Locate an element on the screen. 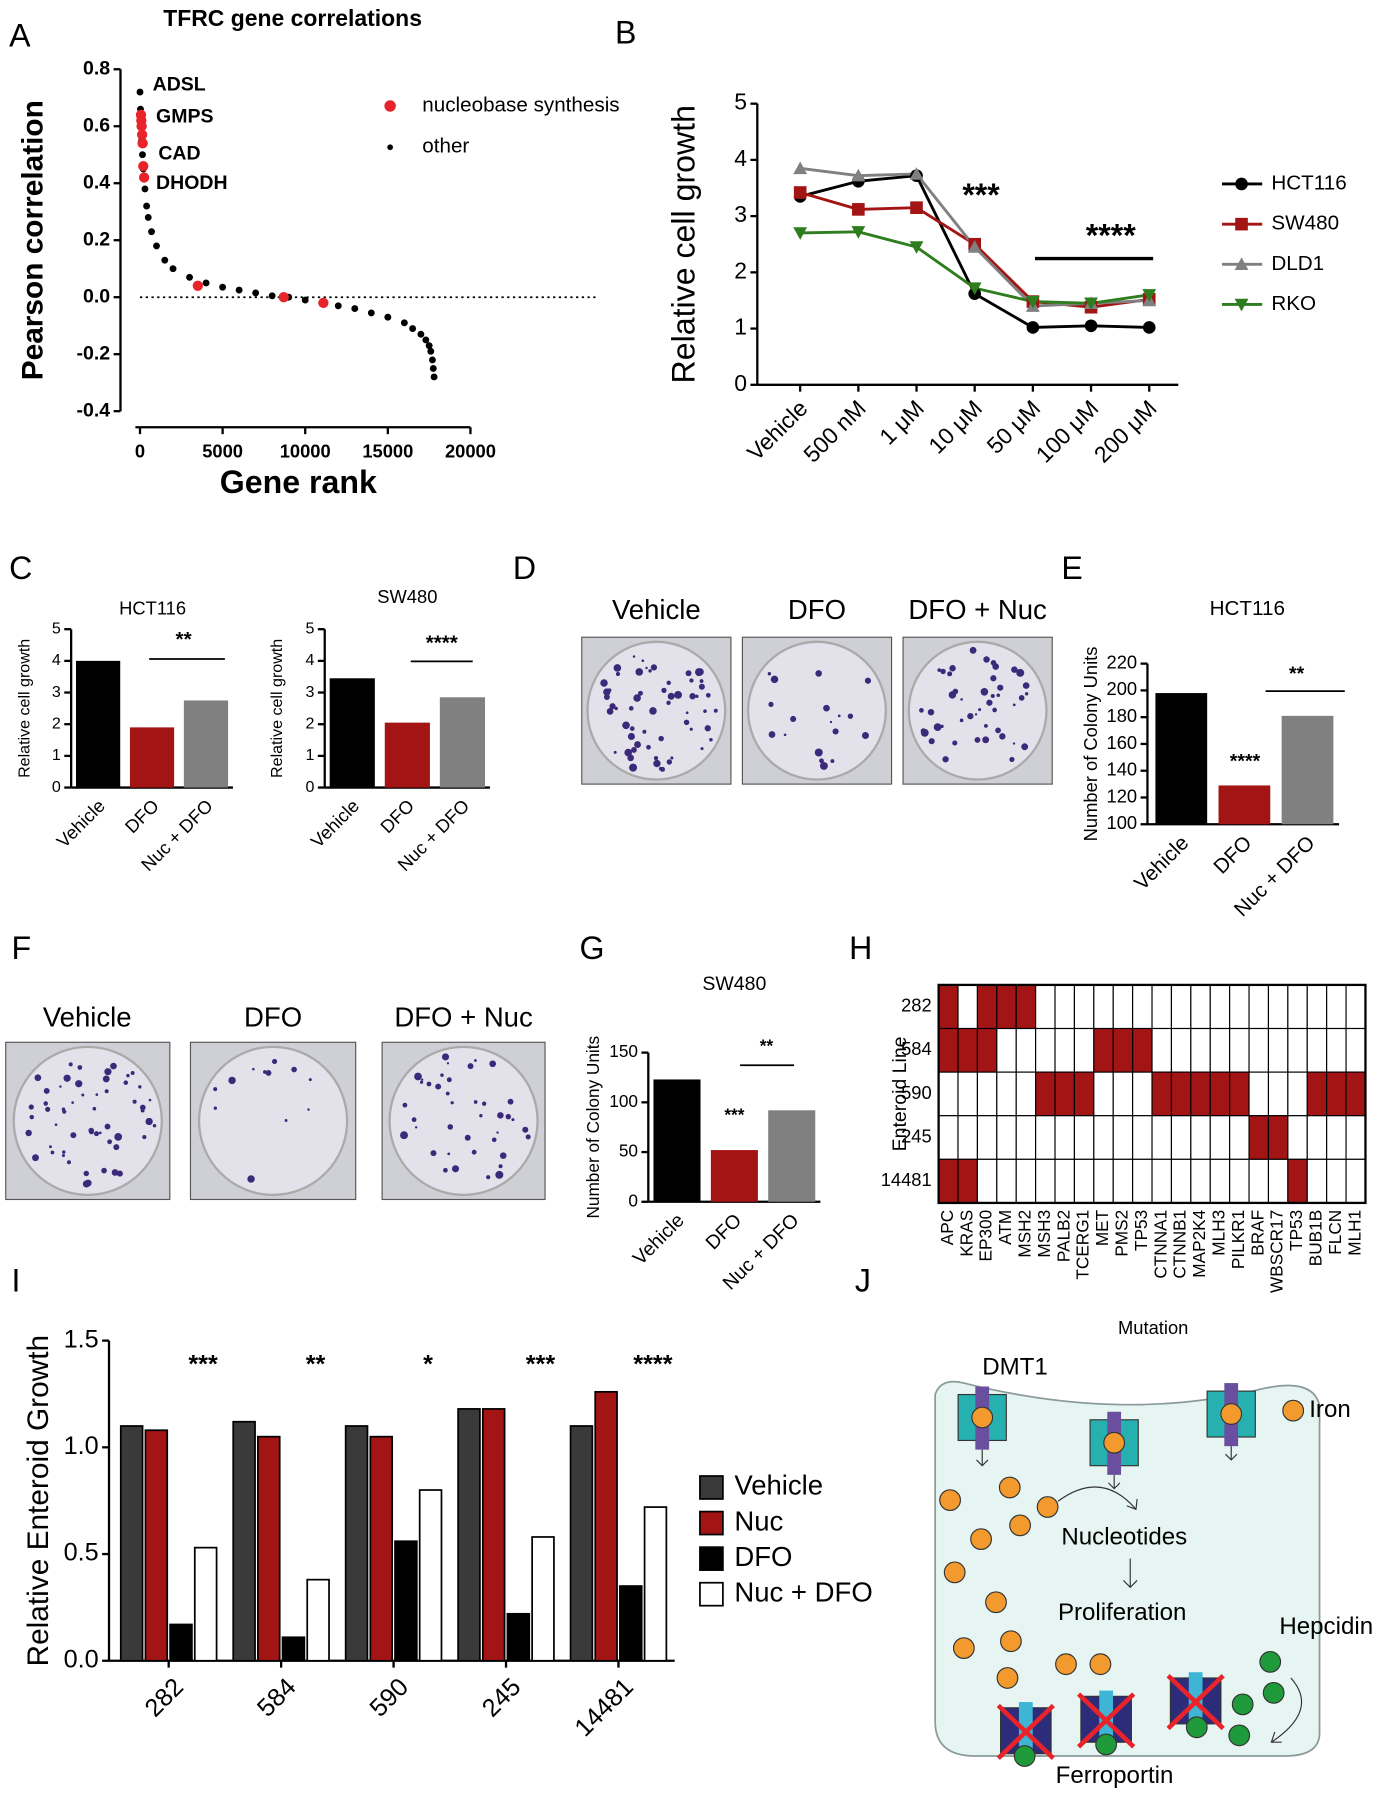  x-tick-label: 590 is located at coordinates (389, 1698).